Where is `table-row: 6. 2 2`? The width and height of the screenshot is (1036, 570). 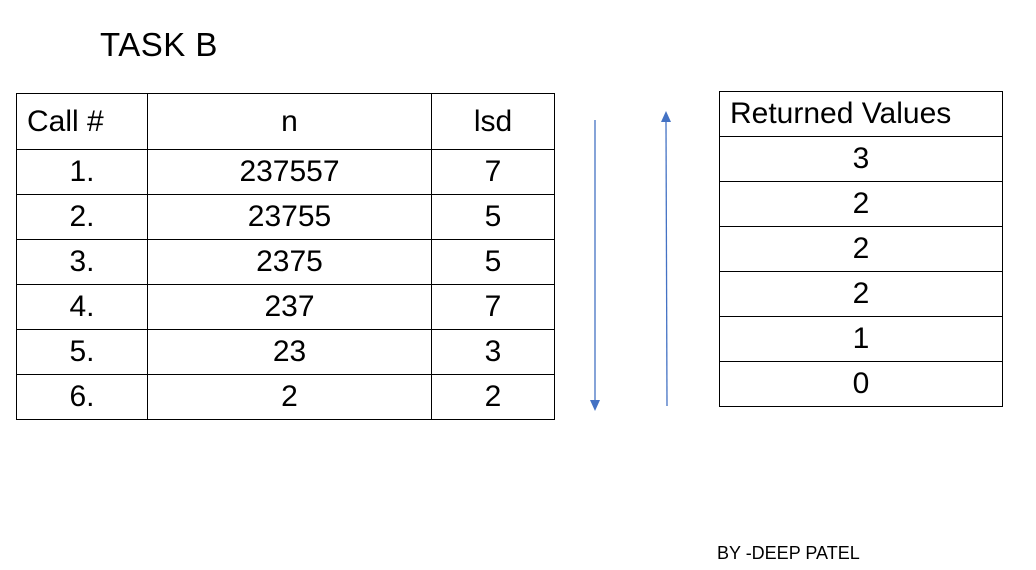
table-row: 6. 2 2 is located at coordinates (285, 397).